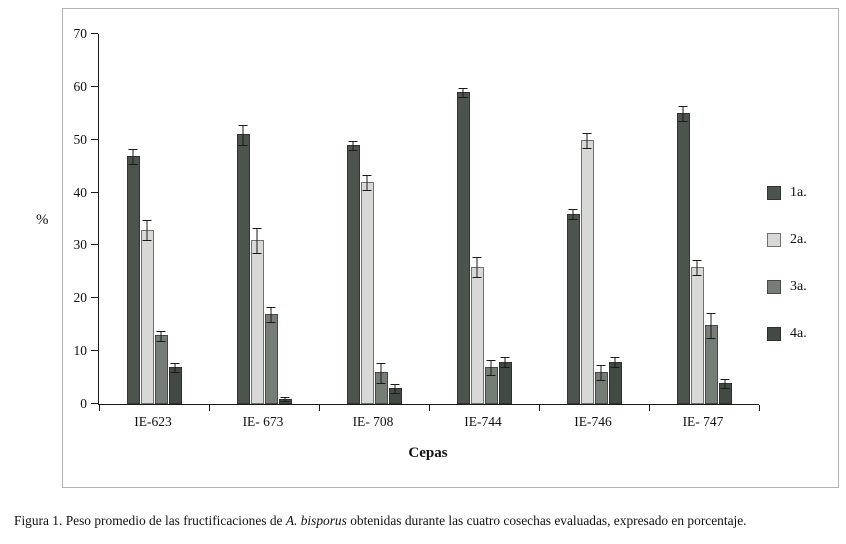  Describe the element at coordinates (787, 263) in the screenshot. I see `legend: 1a. 2a. 3a. 4a.` at that location.